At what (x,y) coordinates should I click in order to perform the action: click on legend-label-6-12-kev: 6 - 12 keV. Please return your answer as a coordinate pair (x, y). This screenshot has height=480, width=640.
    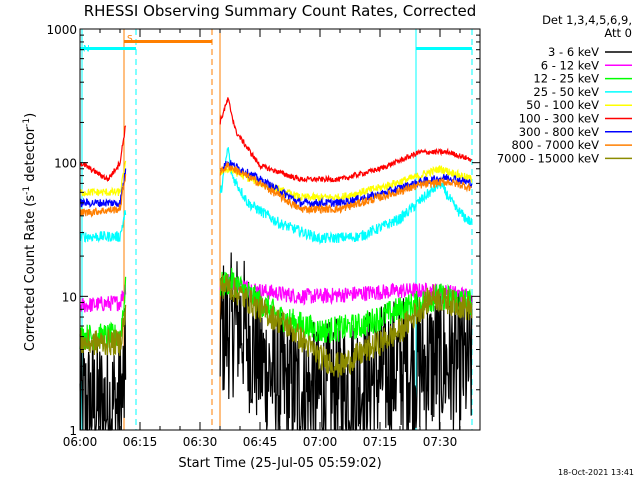
    Looking at the image, I should click on (570, 65).